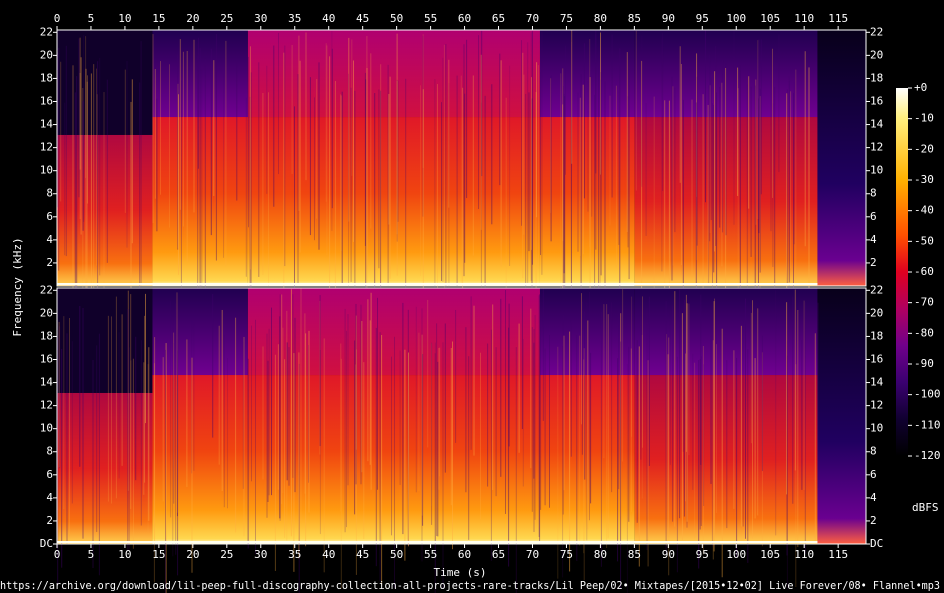 The image size is (944, 593). What do you see at coordinates (46, 100) in the screenshot?
I see `y-tick-label: 16` at bounding box center [46, 100].